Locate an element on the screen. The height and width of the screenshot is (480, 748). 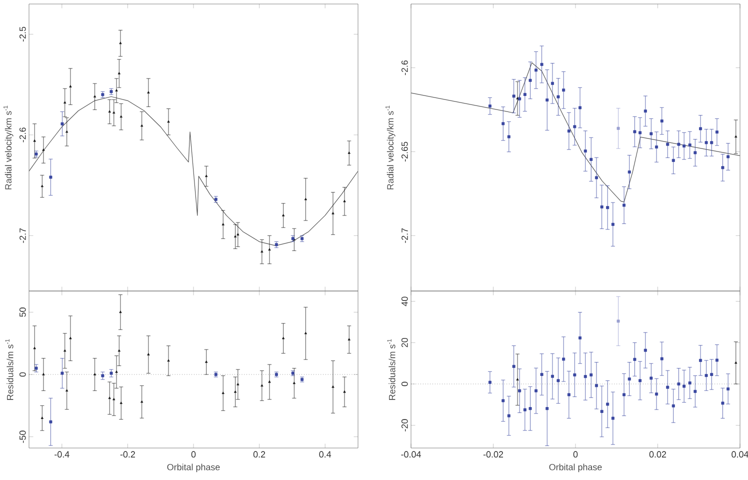
x-tick-label: 0.02 is located at coordinates (657, 454).